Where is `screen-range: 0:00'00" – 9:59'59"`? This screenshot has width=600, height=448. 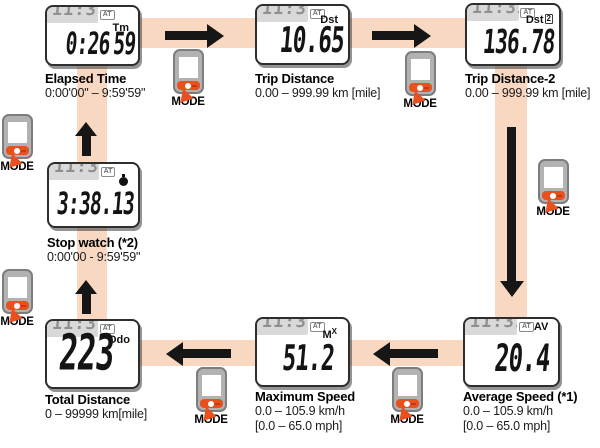
screen-range: 0:00'00" – 9:59'59" is located at coordinates (95, 93).